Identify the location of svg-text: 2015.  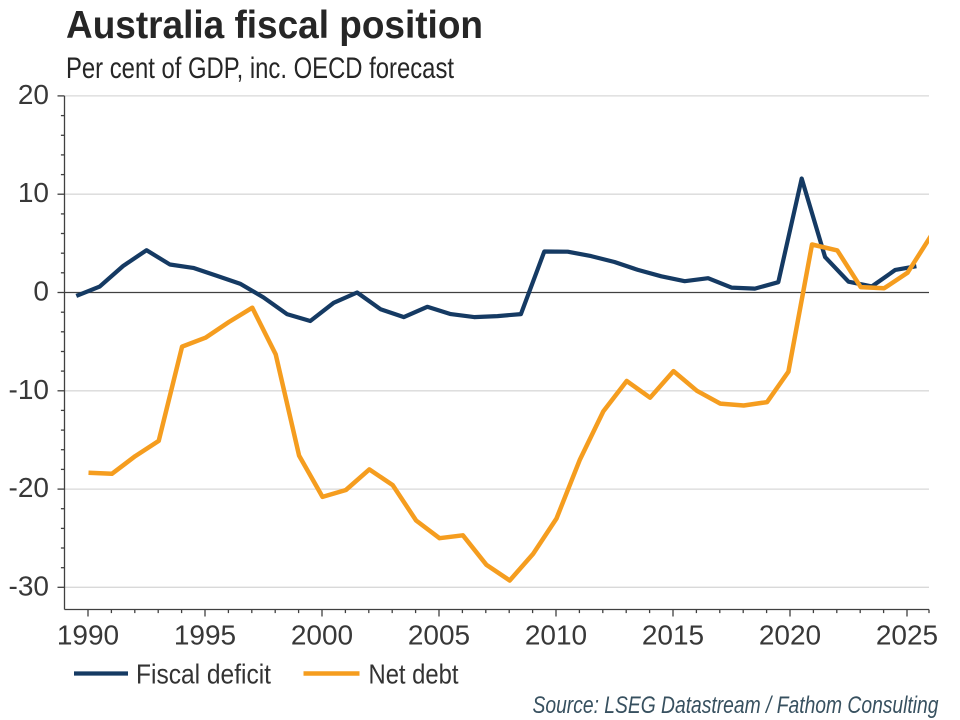
(673, 635).